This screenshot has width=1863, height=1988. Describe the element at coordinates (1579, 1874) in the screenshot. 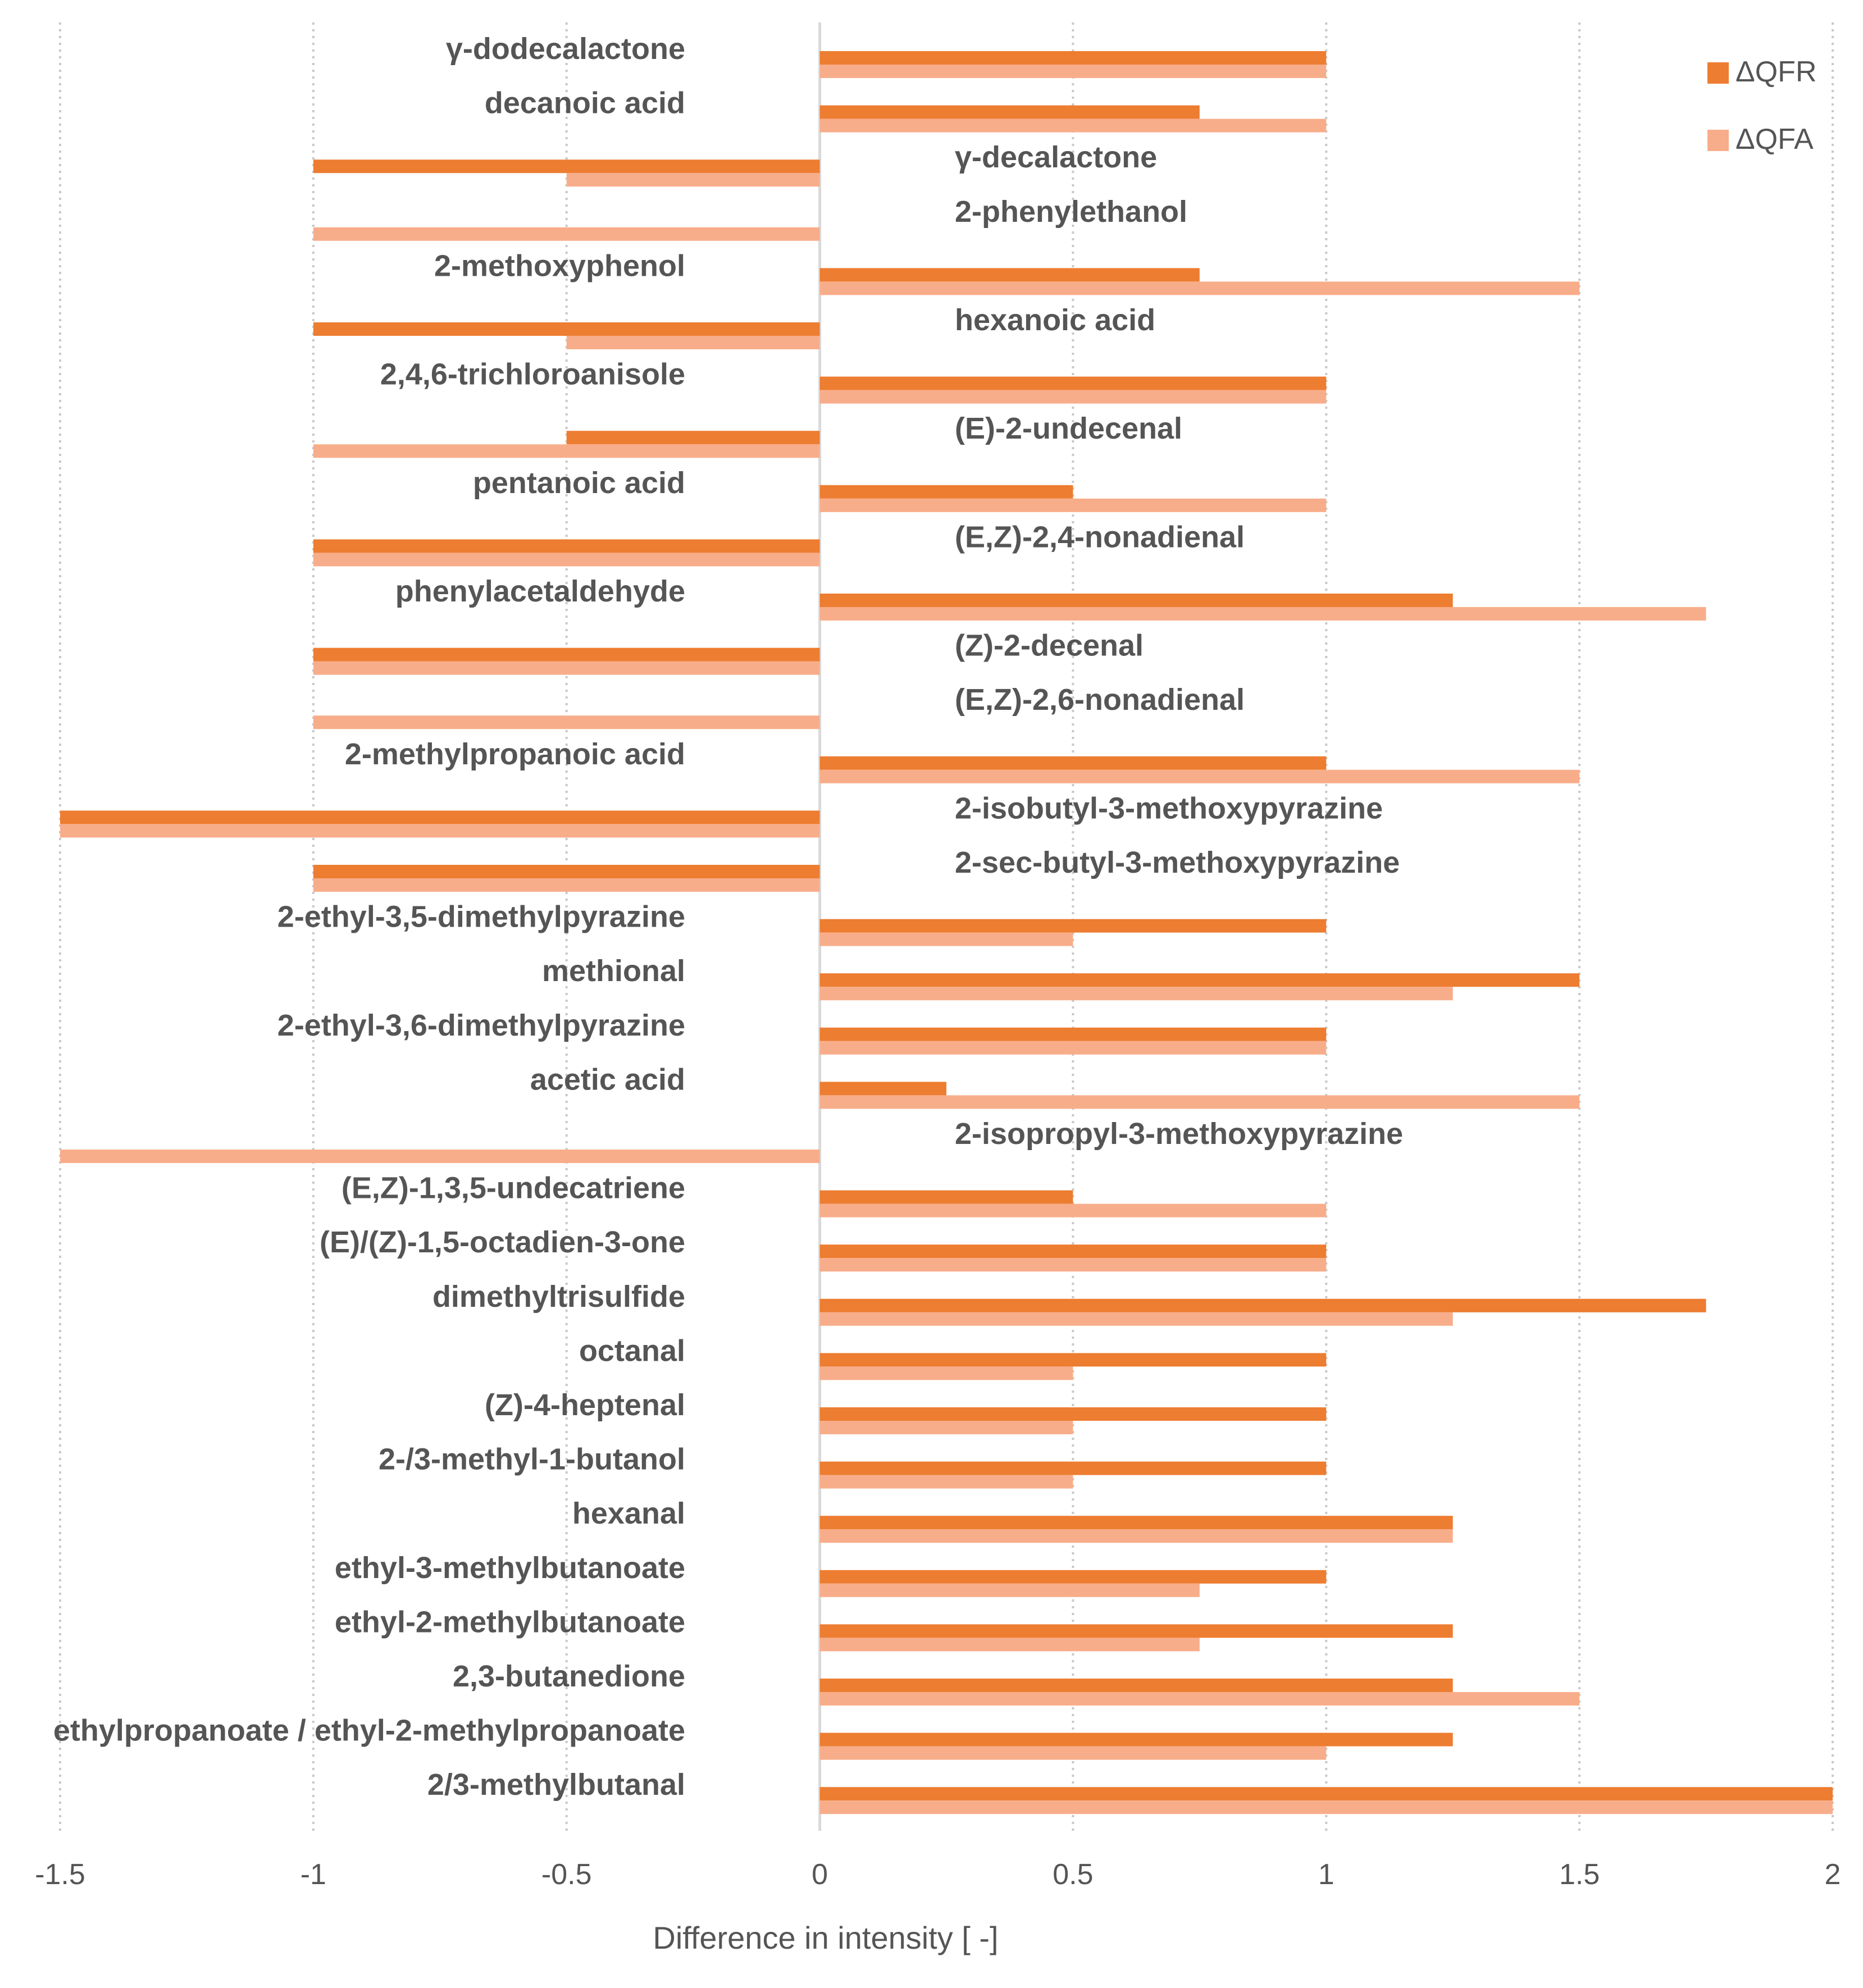

I see `x-tick-label-6: 1.5` at that location.